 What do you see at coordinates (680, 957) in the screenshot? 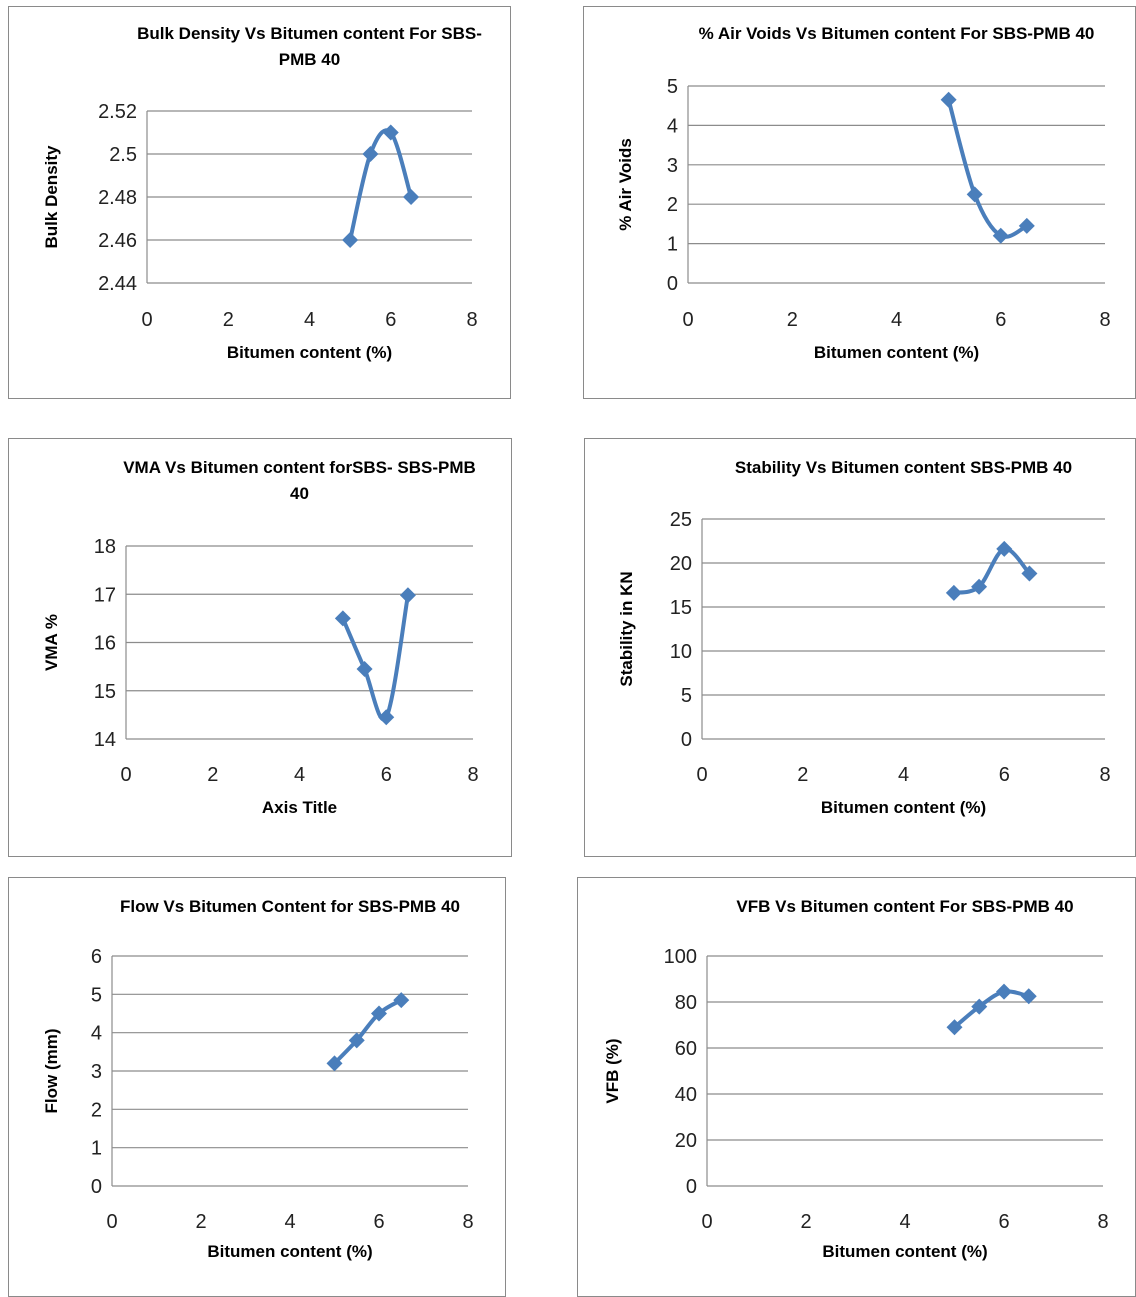
I see `y-tick-label: 100` at bounding box center [680, 957].